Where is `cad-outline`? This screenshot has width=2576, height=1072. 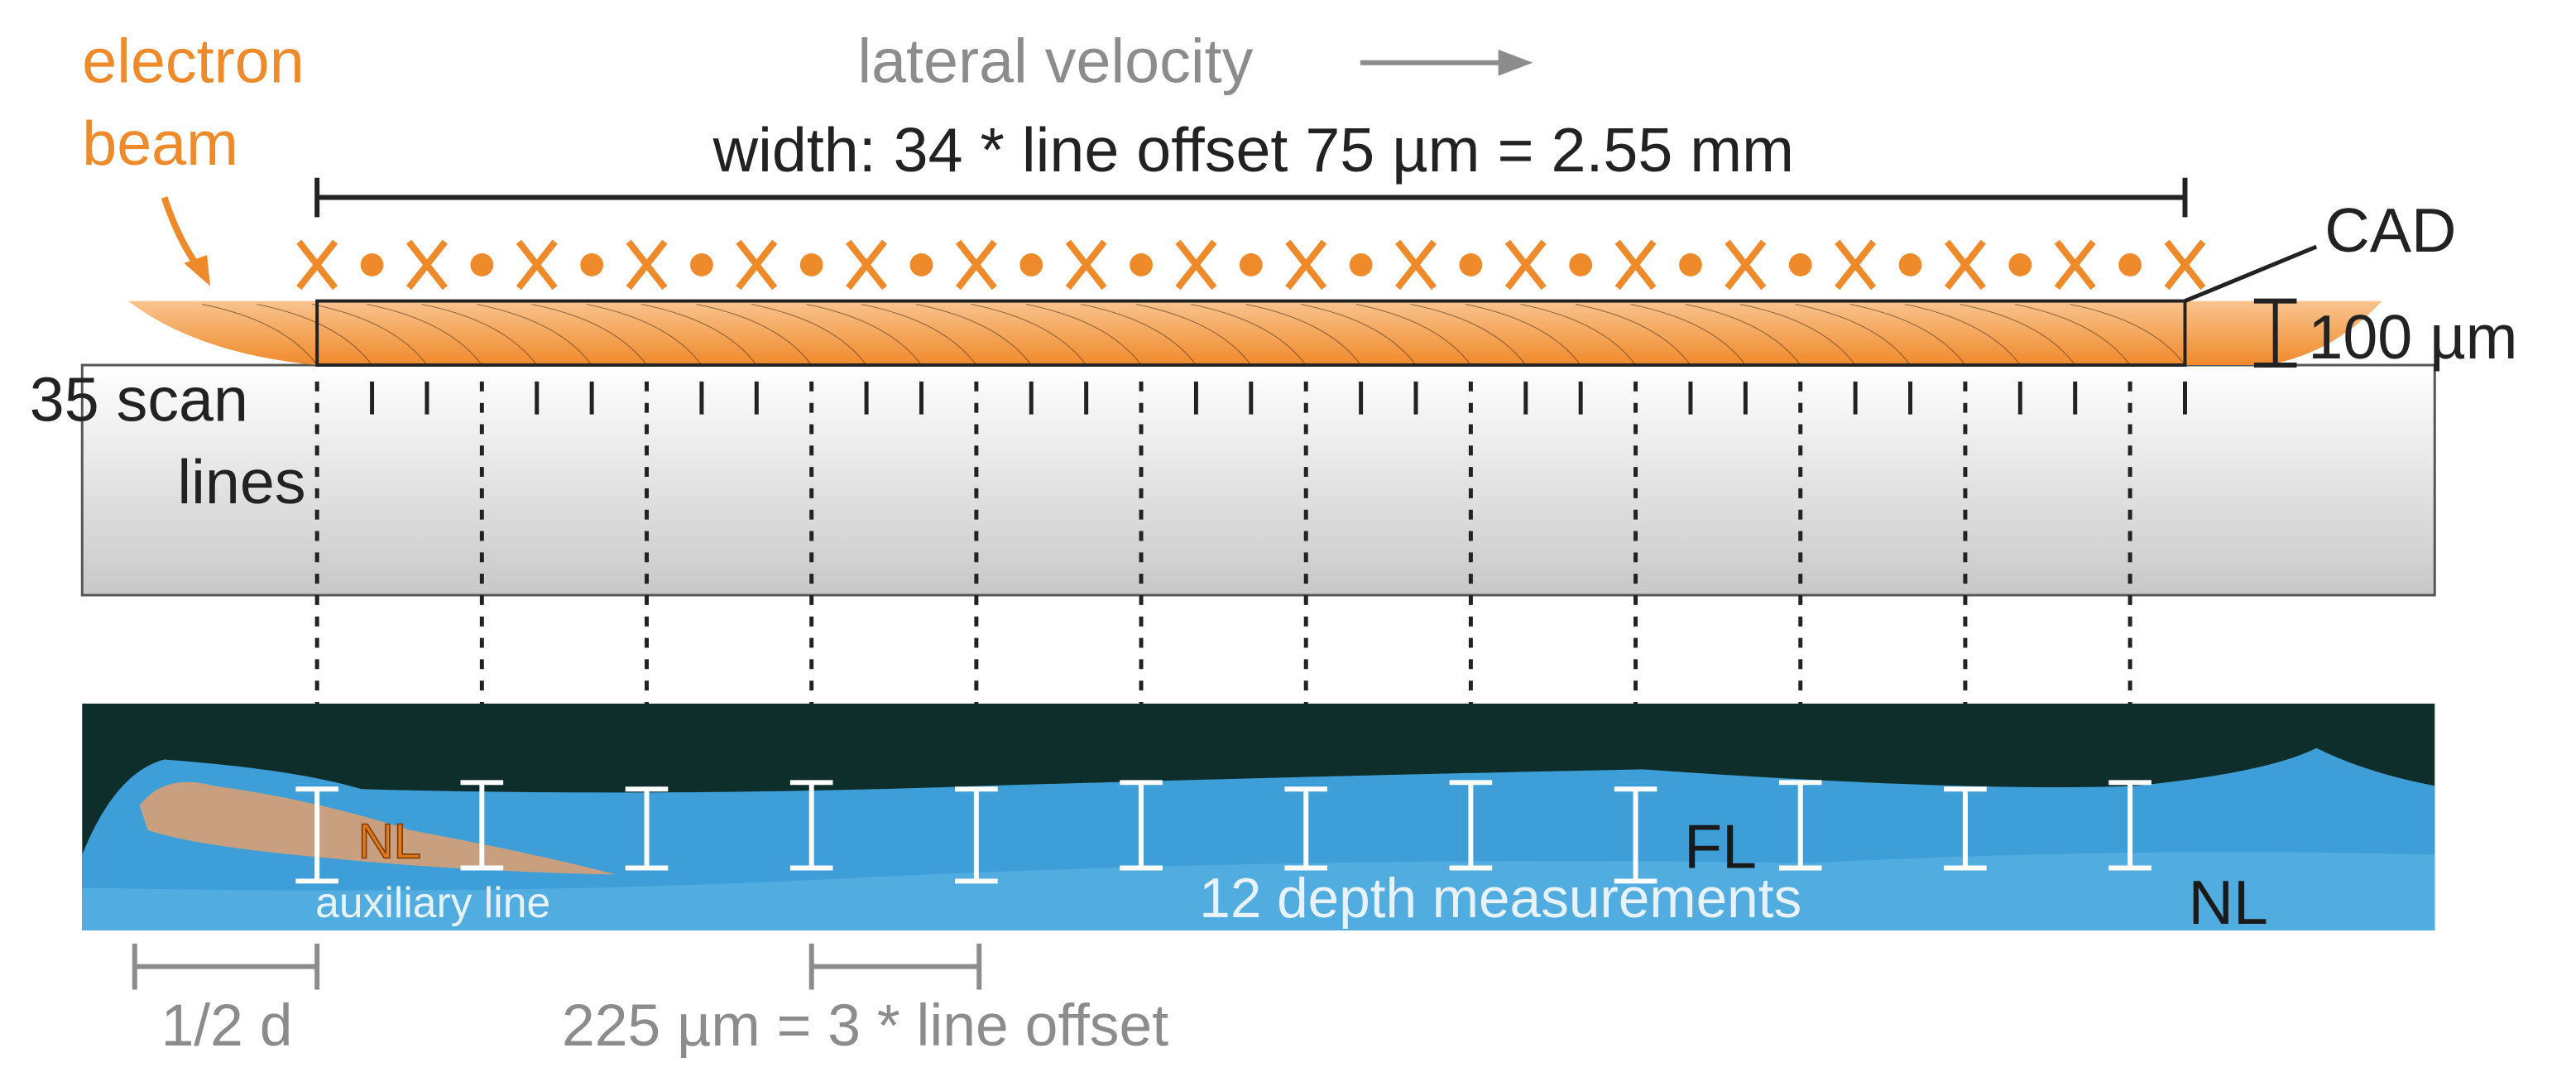 cad-outline is located at coordinates (1251, 333).